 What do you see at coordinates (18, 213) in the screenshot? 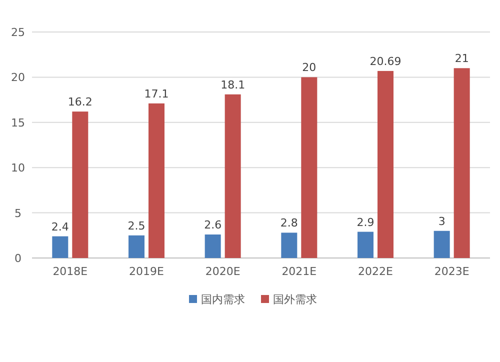
I see `y-tick-label: 5` at bounding box center [18, 213].